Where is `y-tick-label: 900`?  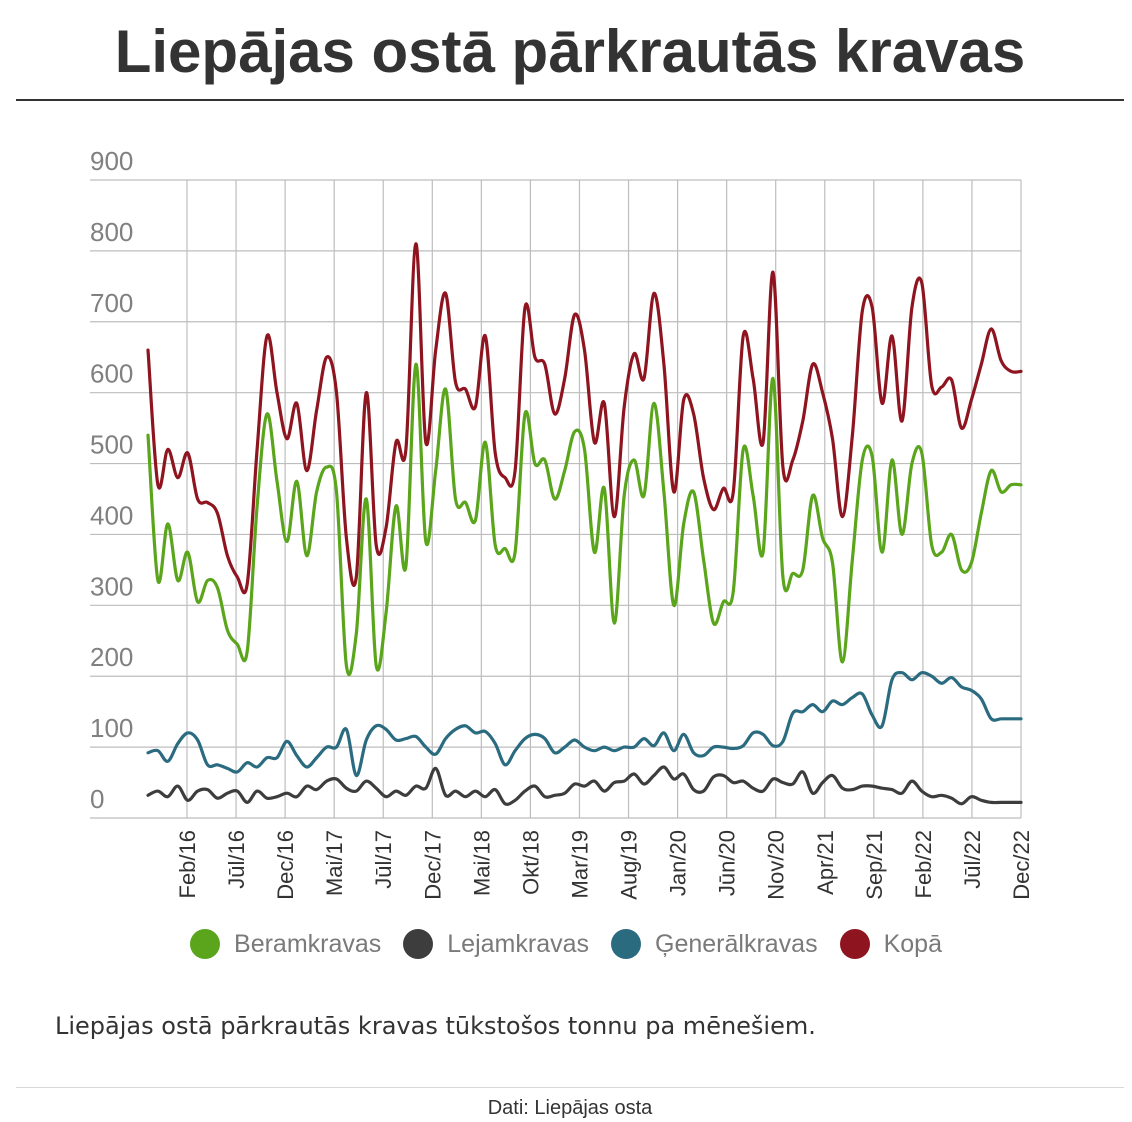
y-tick-label: 900 is located at coordinates (111, 161).